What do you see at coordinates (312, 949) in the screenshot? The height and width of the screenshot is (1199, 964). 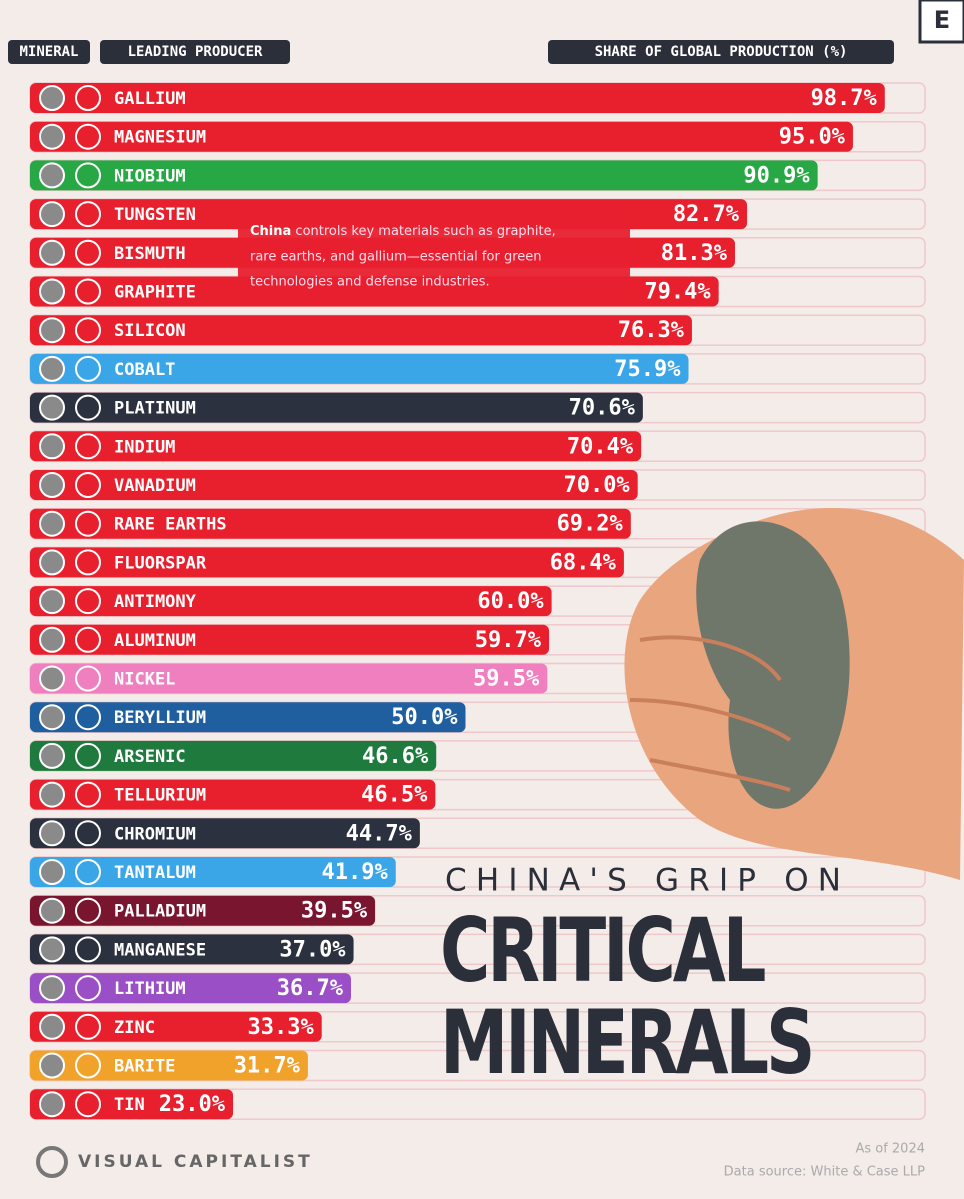 I see `value-label: 37.0%` at bounding box center [312, 949].